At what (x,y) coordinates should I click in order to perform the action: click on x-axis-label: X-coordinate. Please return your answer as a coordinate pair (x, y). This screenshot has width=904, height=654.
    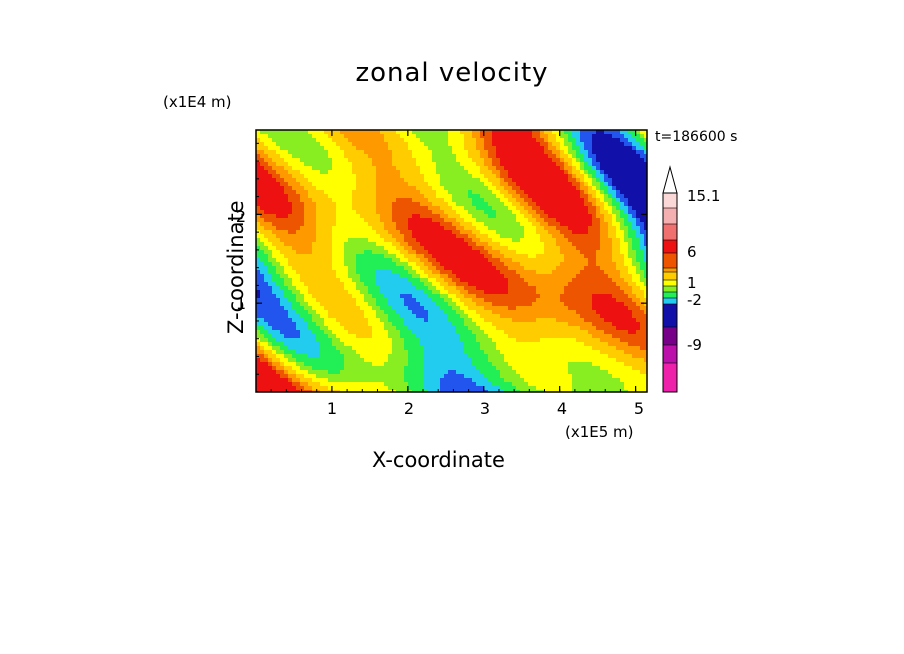
    Looking at the image, I should click on (438, 460).